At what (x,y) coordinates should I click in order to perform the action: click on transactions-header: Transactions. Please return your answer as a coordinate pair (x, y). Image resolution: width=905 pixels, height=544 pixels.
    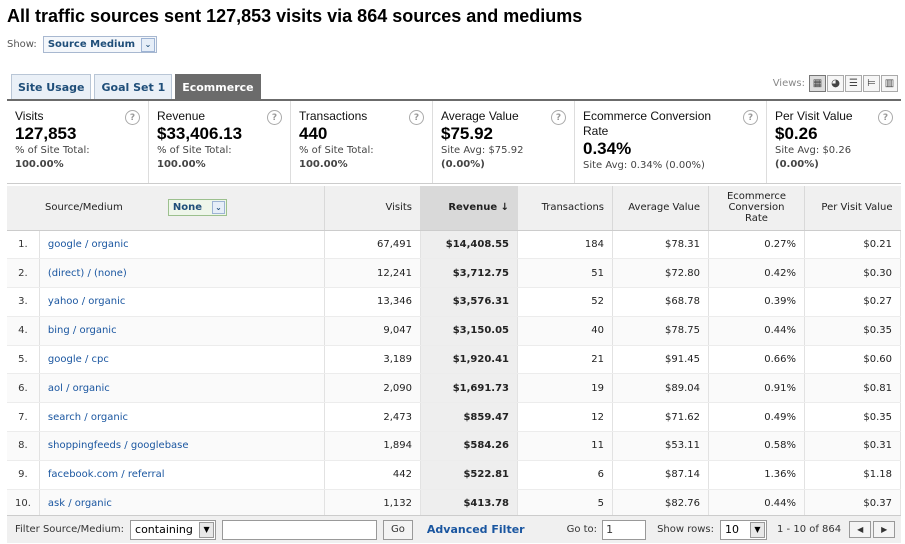
    Looking at the image, I should click on (565, 208).